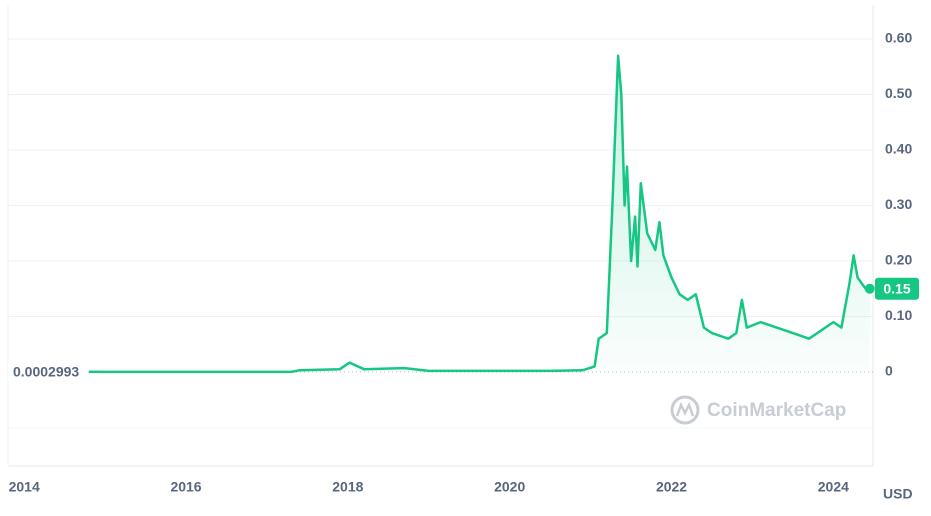 The image size is (931, 516). Describe the element at coordinates (509, 487) in the screenshot. I see `x-tick-label: 2020` at that location.